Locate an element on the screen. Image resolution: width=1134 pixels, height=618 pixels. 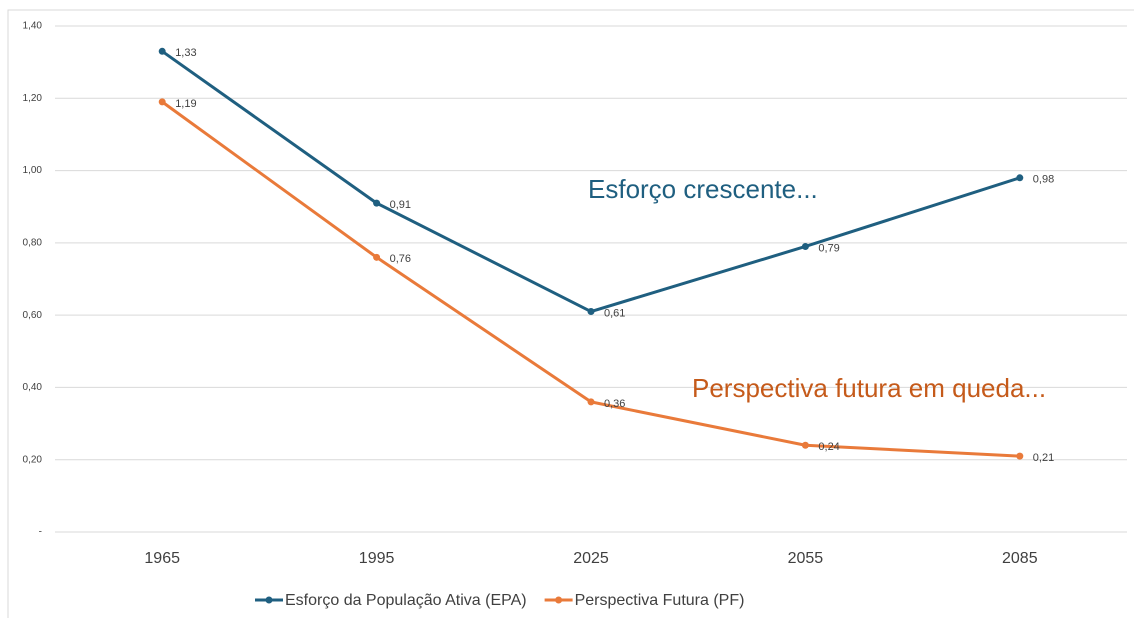
data-label: 0,91 is located at coordinates (400, 205).